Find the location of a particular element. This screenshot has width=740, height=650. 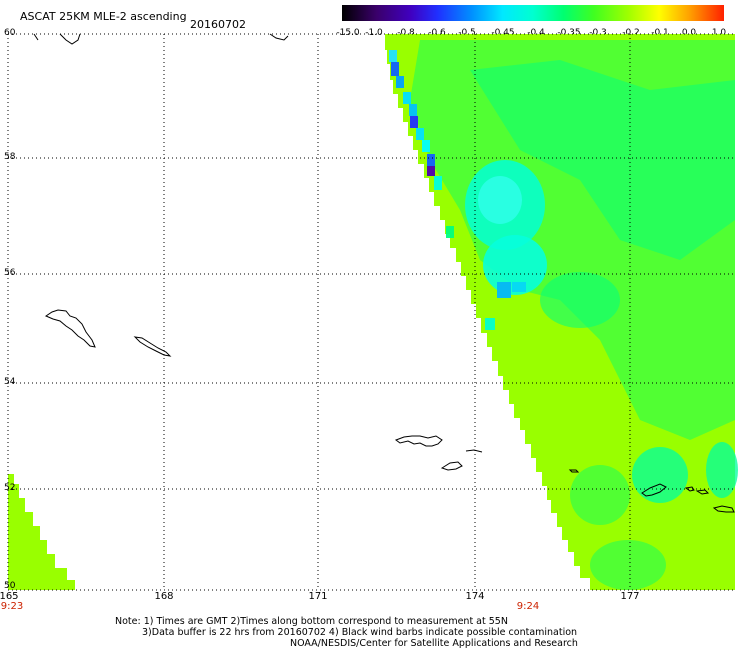

lat-label: 54 is located at coordinates (10, 382).